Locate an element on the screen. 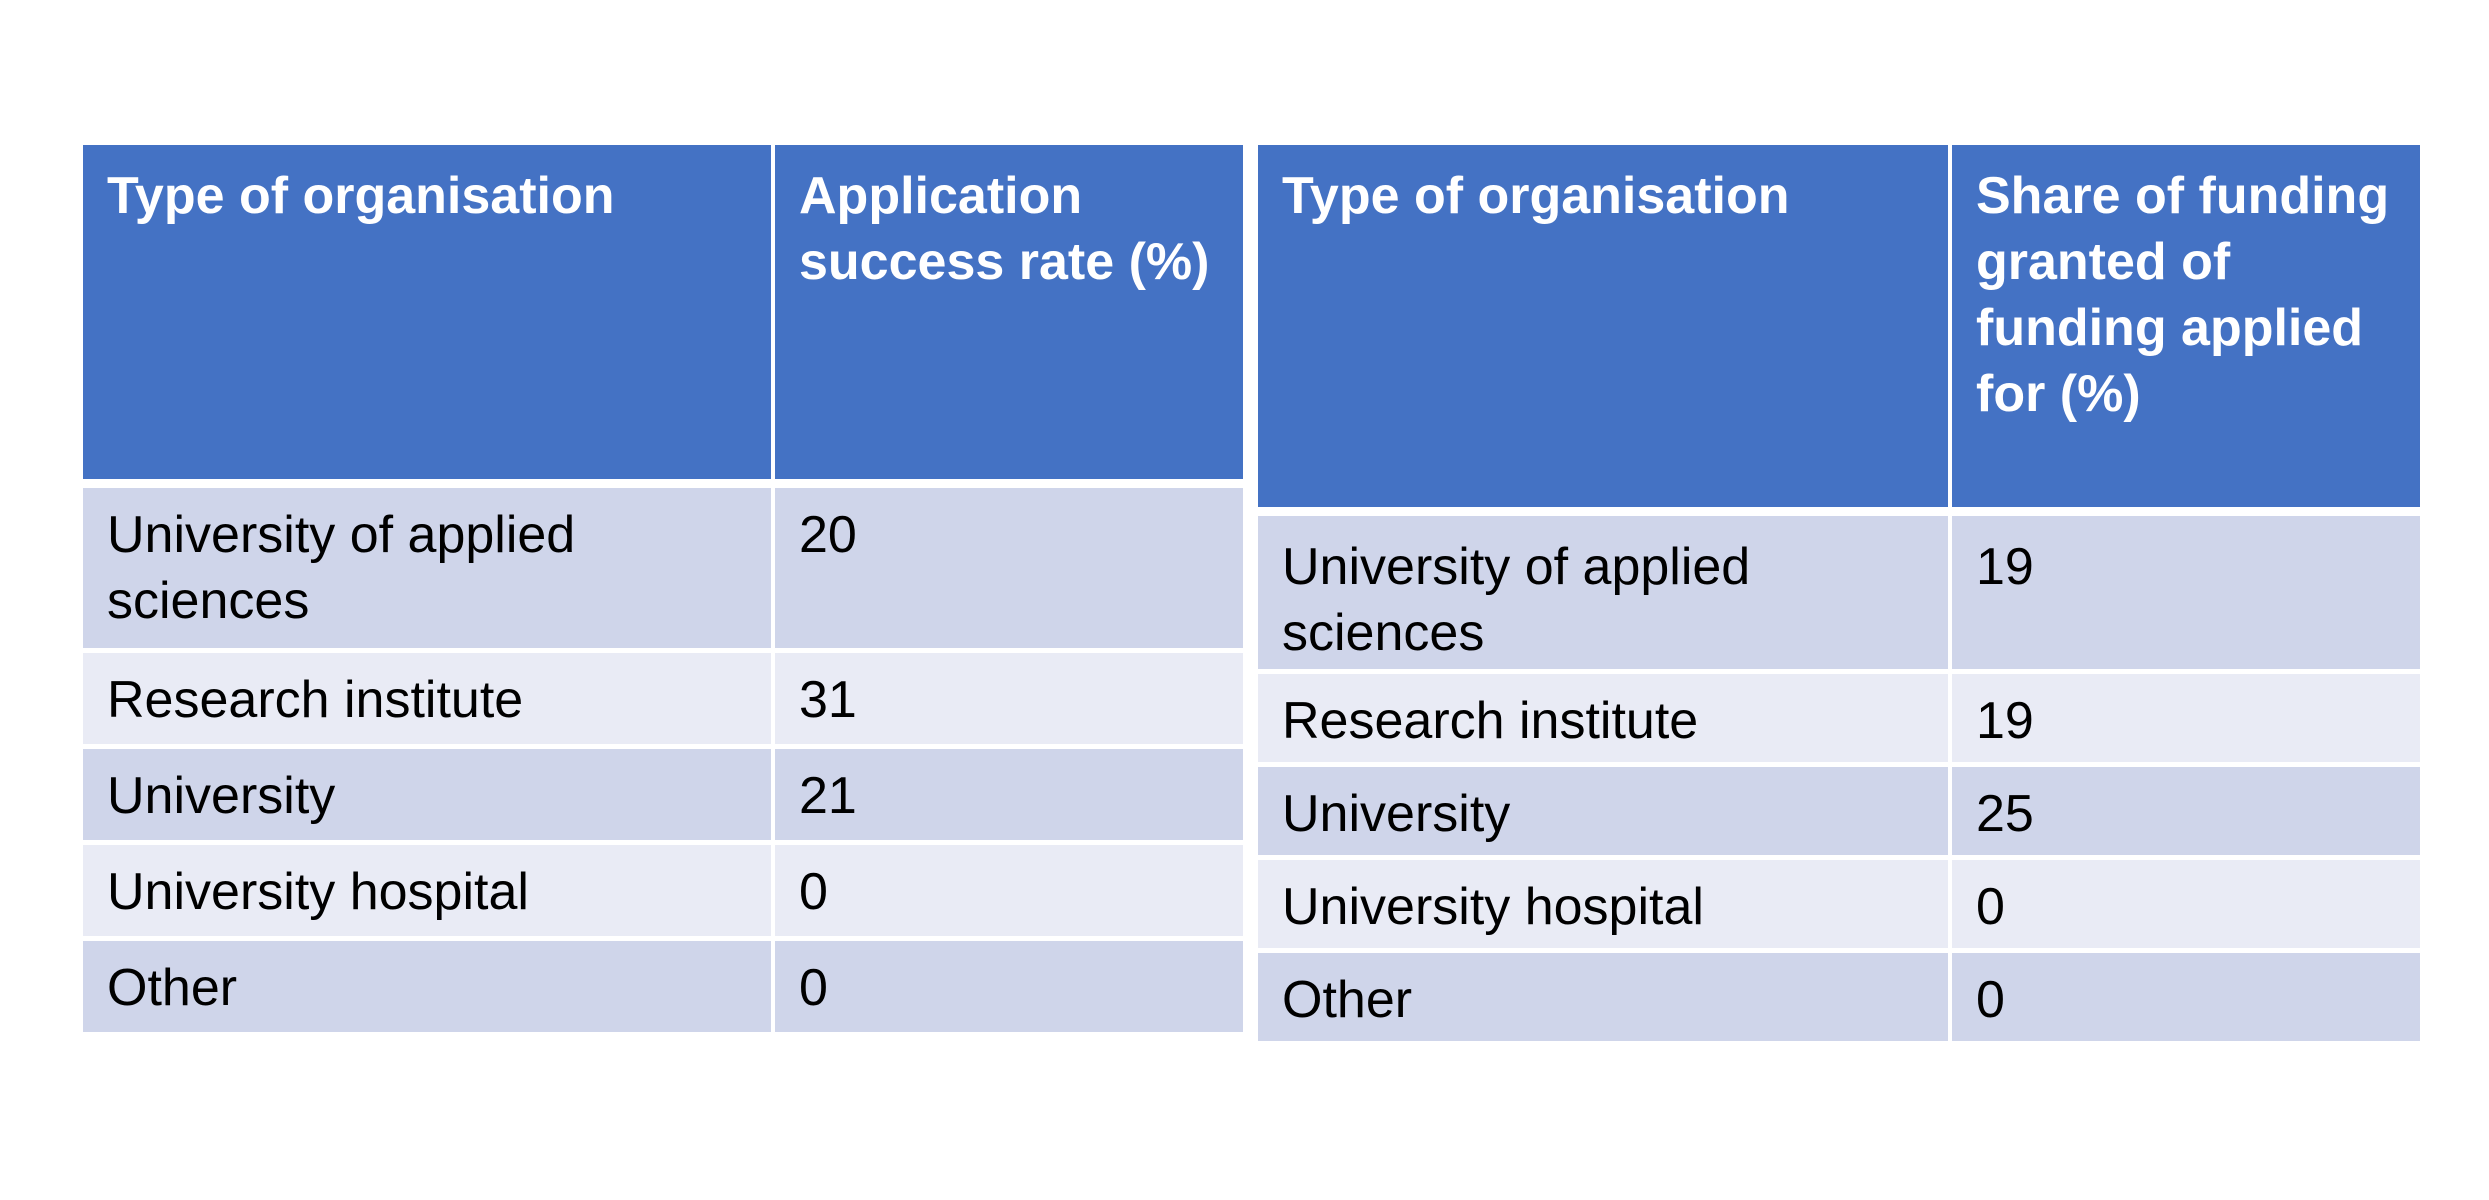  table-row: University of applied sciences 20 is located at coordinates (663, 568).